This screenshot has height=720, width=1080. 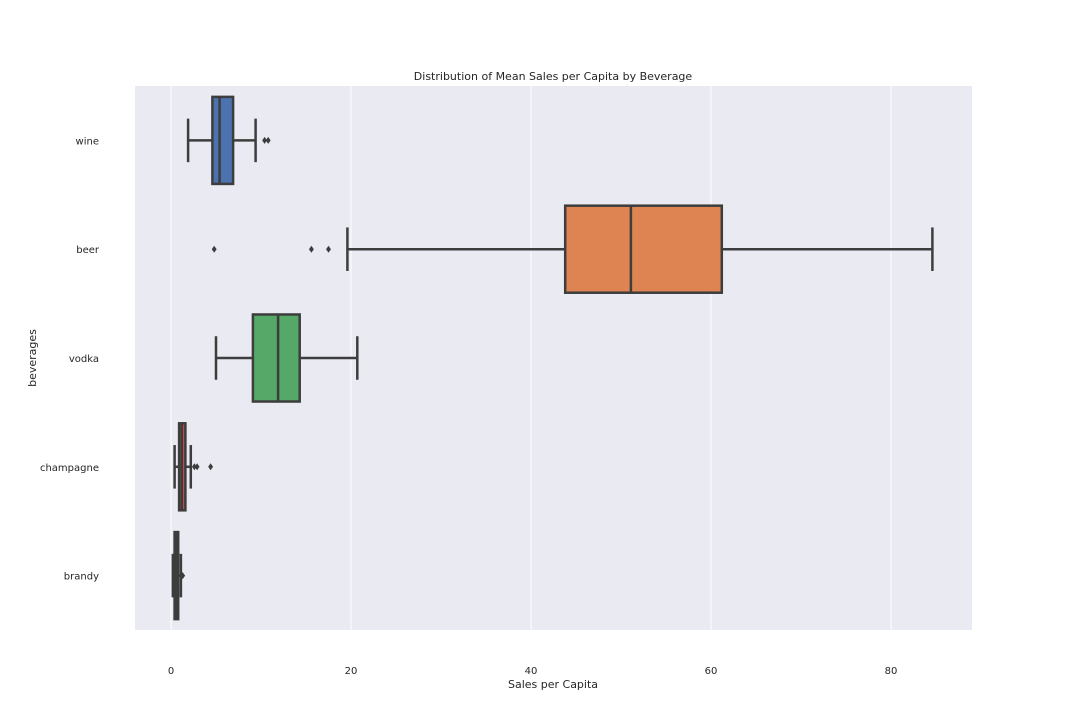 I want to click on x-axis-label: Sales per Capita, so click(x=553, y=684).